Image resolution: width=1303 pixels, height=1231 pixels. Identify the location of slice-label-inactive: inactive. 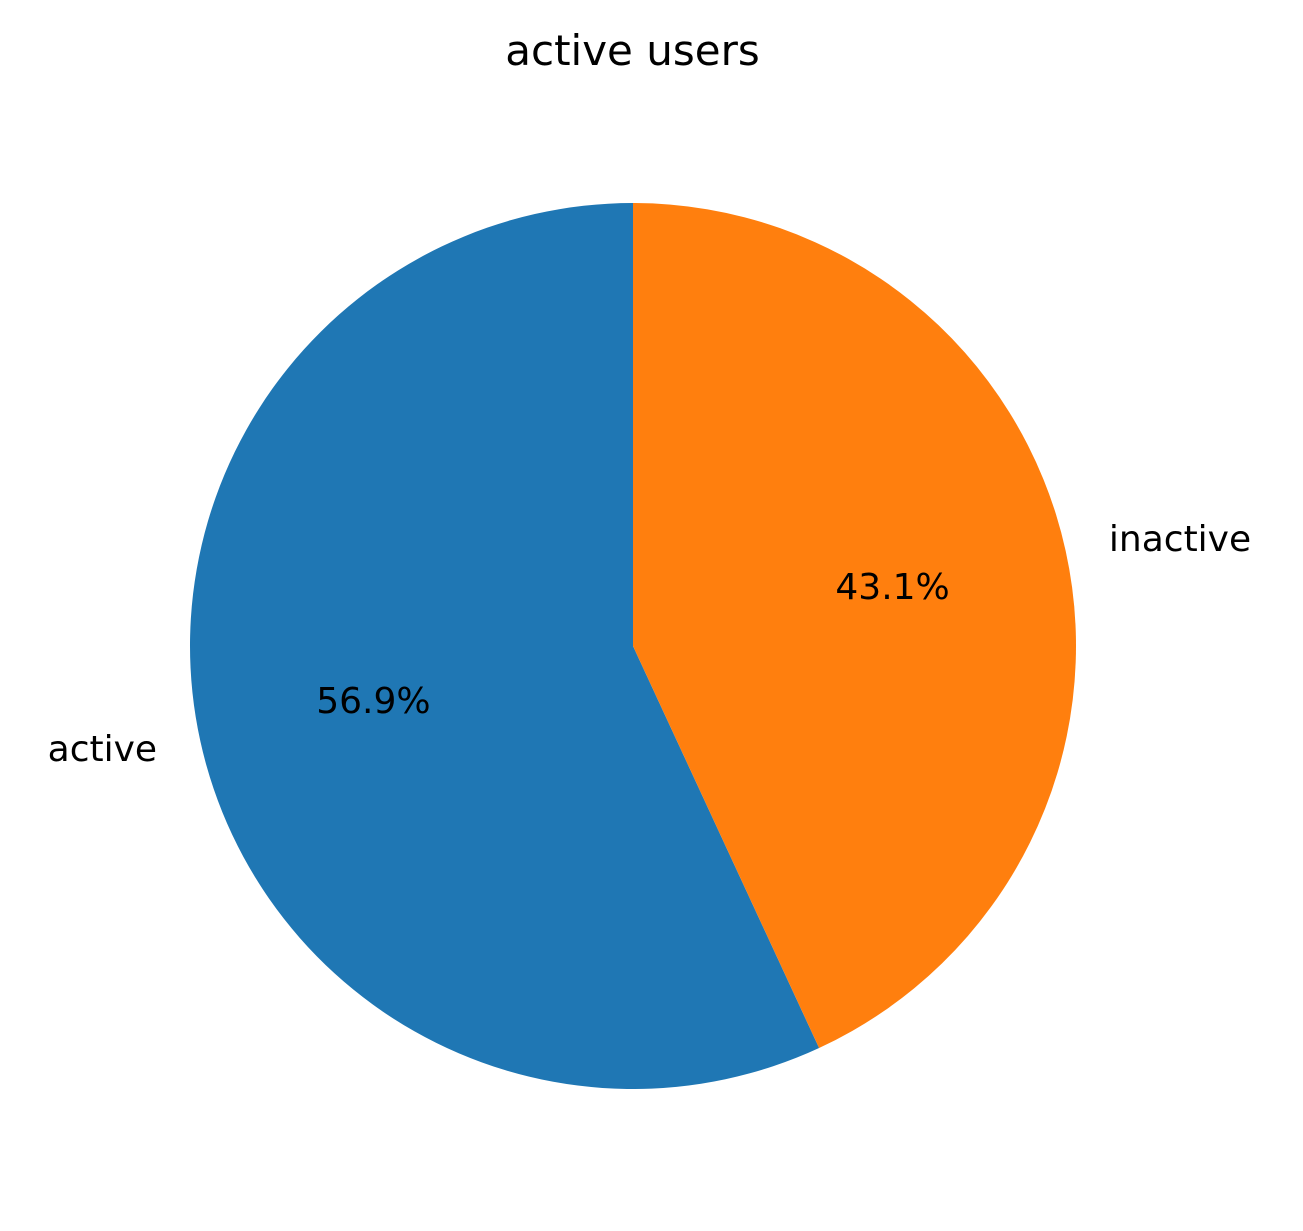
(1180, 539).